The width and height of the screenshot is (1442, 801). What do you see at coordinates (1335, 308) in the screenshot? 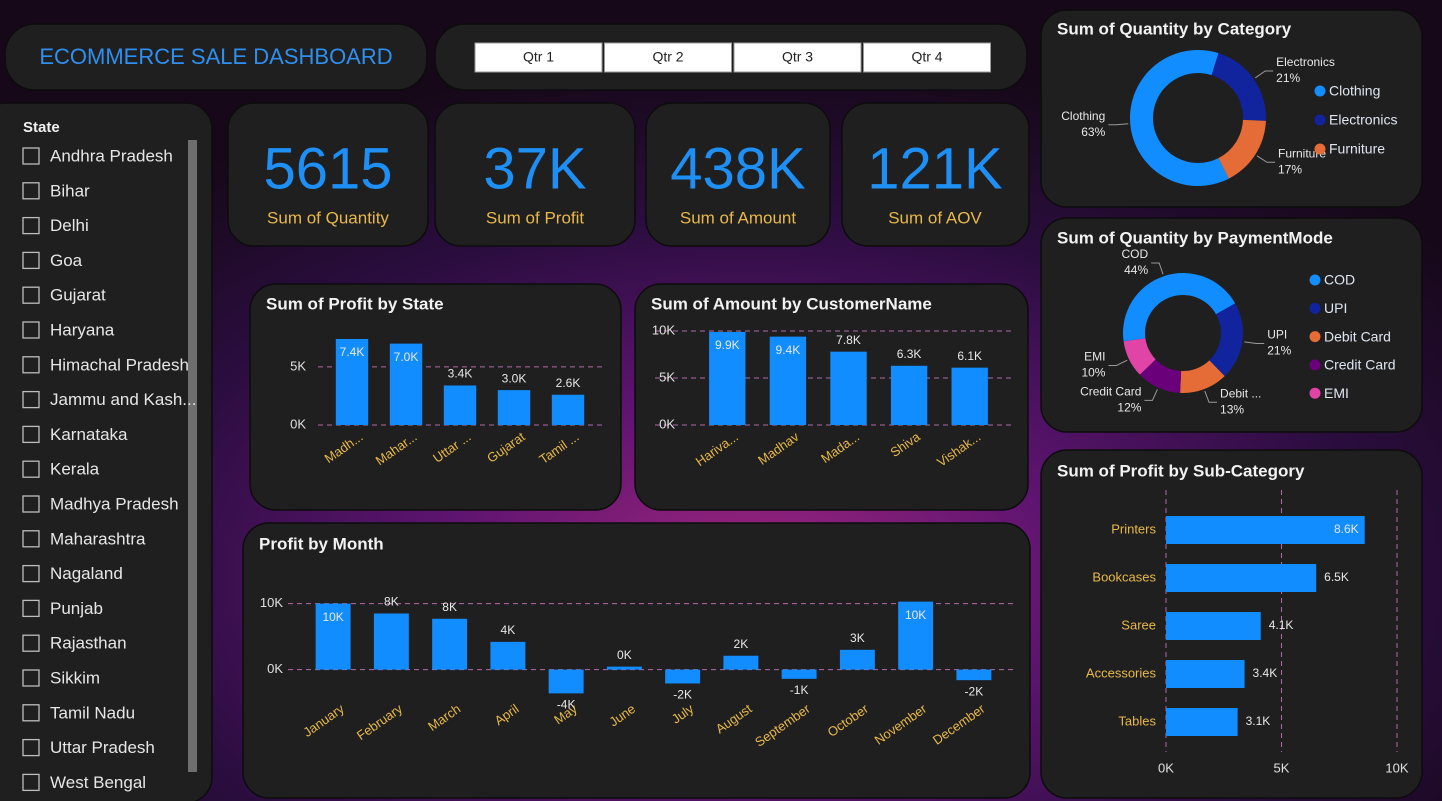
I see `legend-label: UPI` at bounding box center [1335, 308].